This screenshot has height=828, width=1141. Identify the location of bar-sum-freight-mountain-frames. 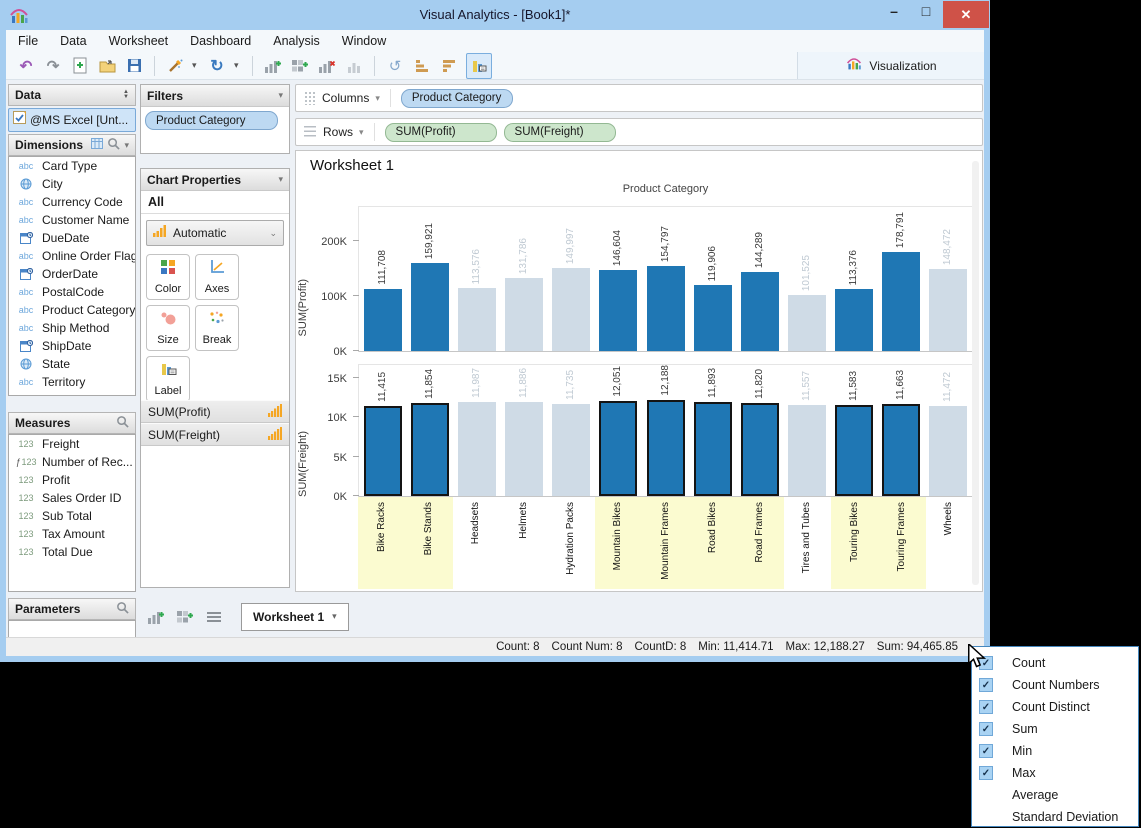
(665, 448).